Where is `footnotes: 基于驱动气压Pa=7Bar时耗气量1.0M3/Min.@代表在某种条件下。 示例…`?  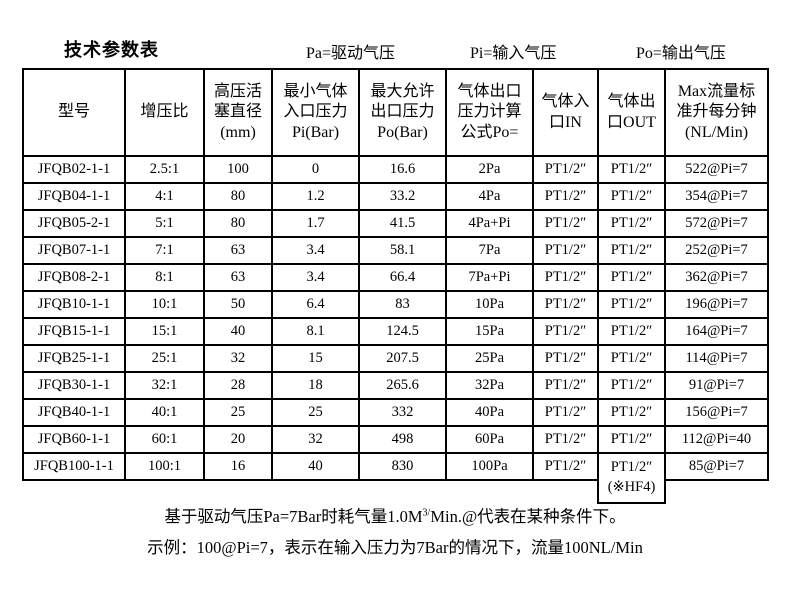
footnotes: 基于驱动气压Pa=7Bar时耗气量1.0M3/Min.@代表在某种条件下。 示例… is located at coordinates (395, 532).